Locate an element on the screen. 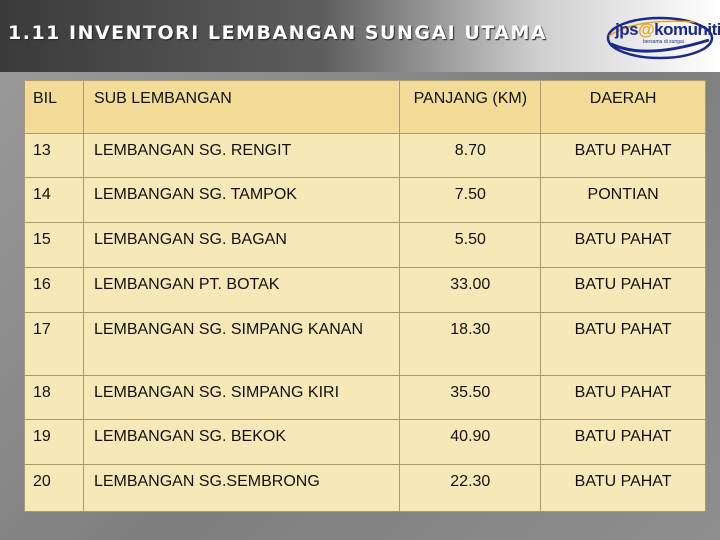  table-row: 20 LEMBANGAN SG.SEMBRONG 22.30 BATU PAHAT is located at coordinates (365, 488).